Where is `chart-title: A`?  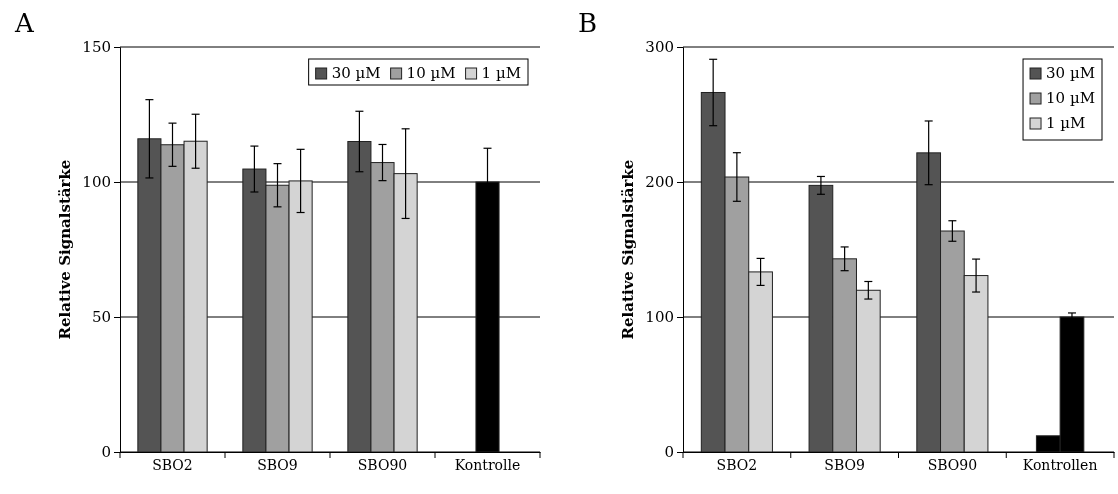 chart-title: A is located at coordinates (24, 23).